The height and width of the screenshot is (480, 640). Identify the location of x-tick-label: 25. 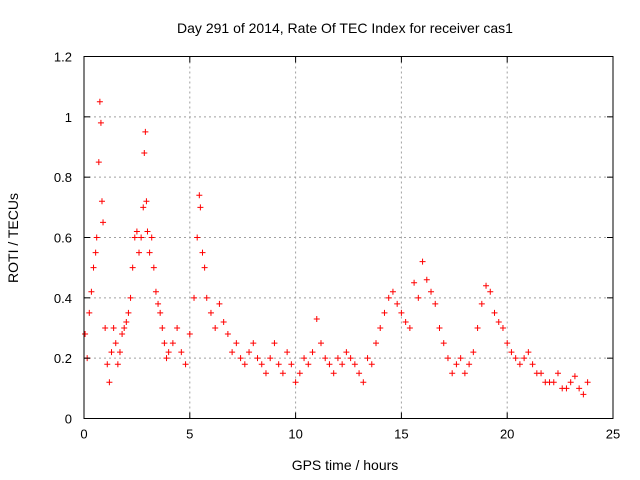
(613, 434).